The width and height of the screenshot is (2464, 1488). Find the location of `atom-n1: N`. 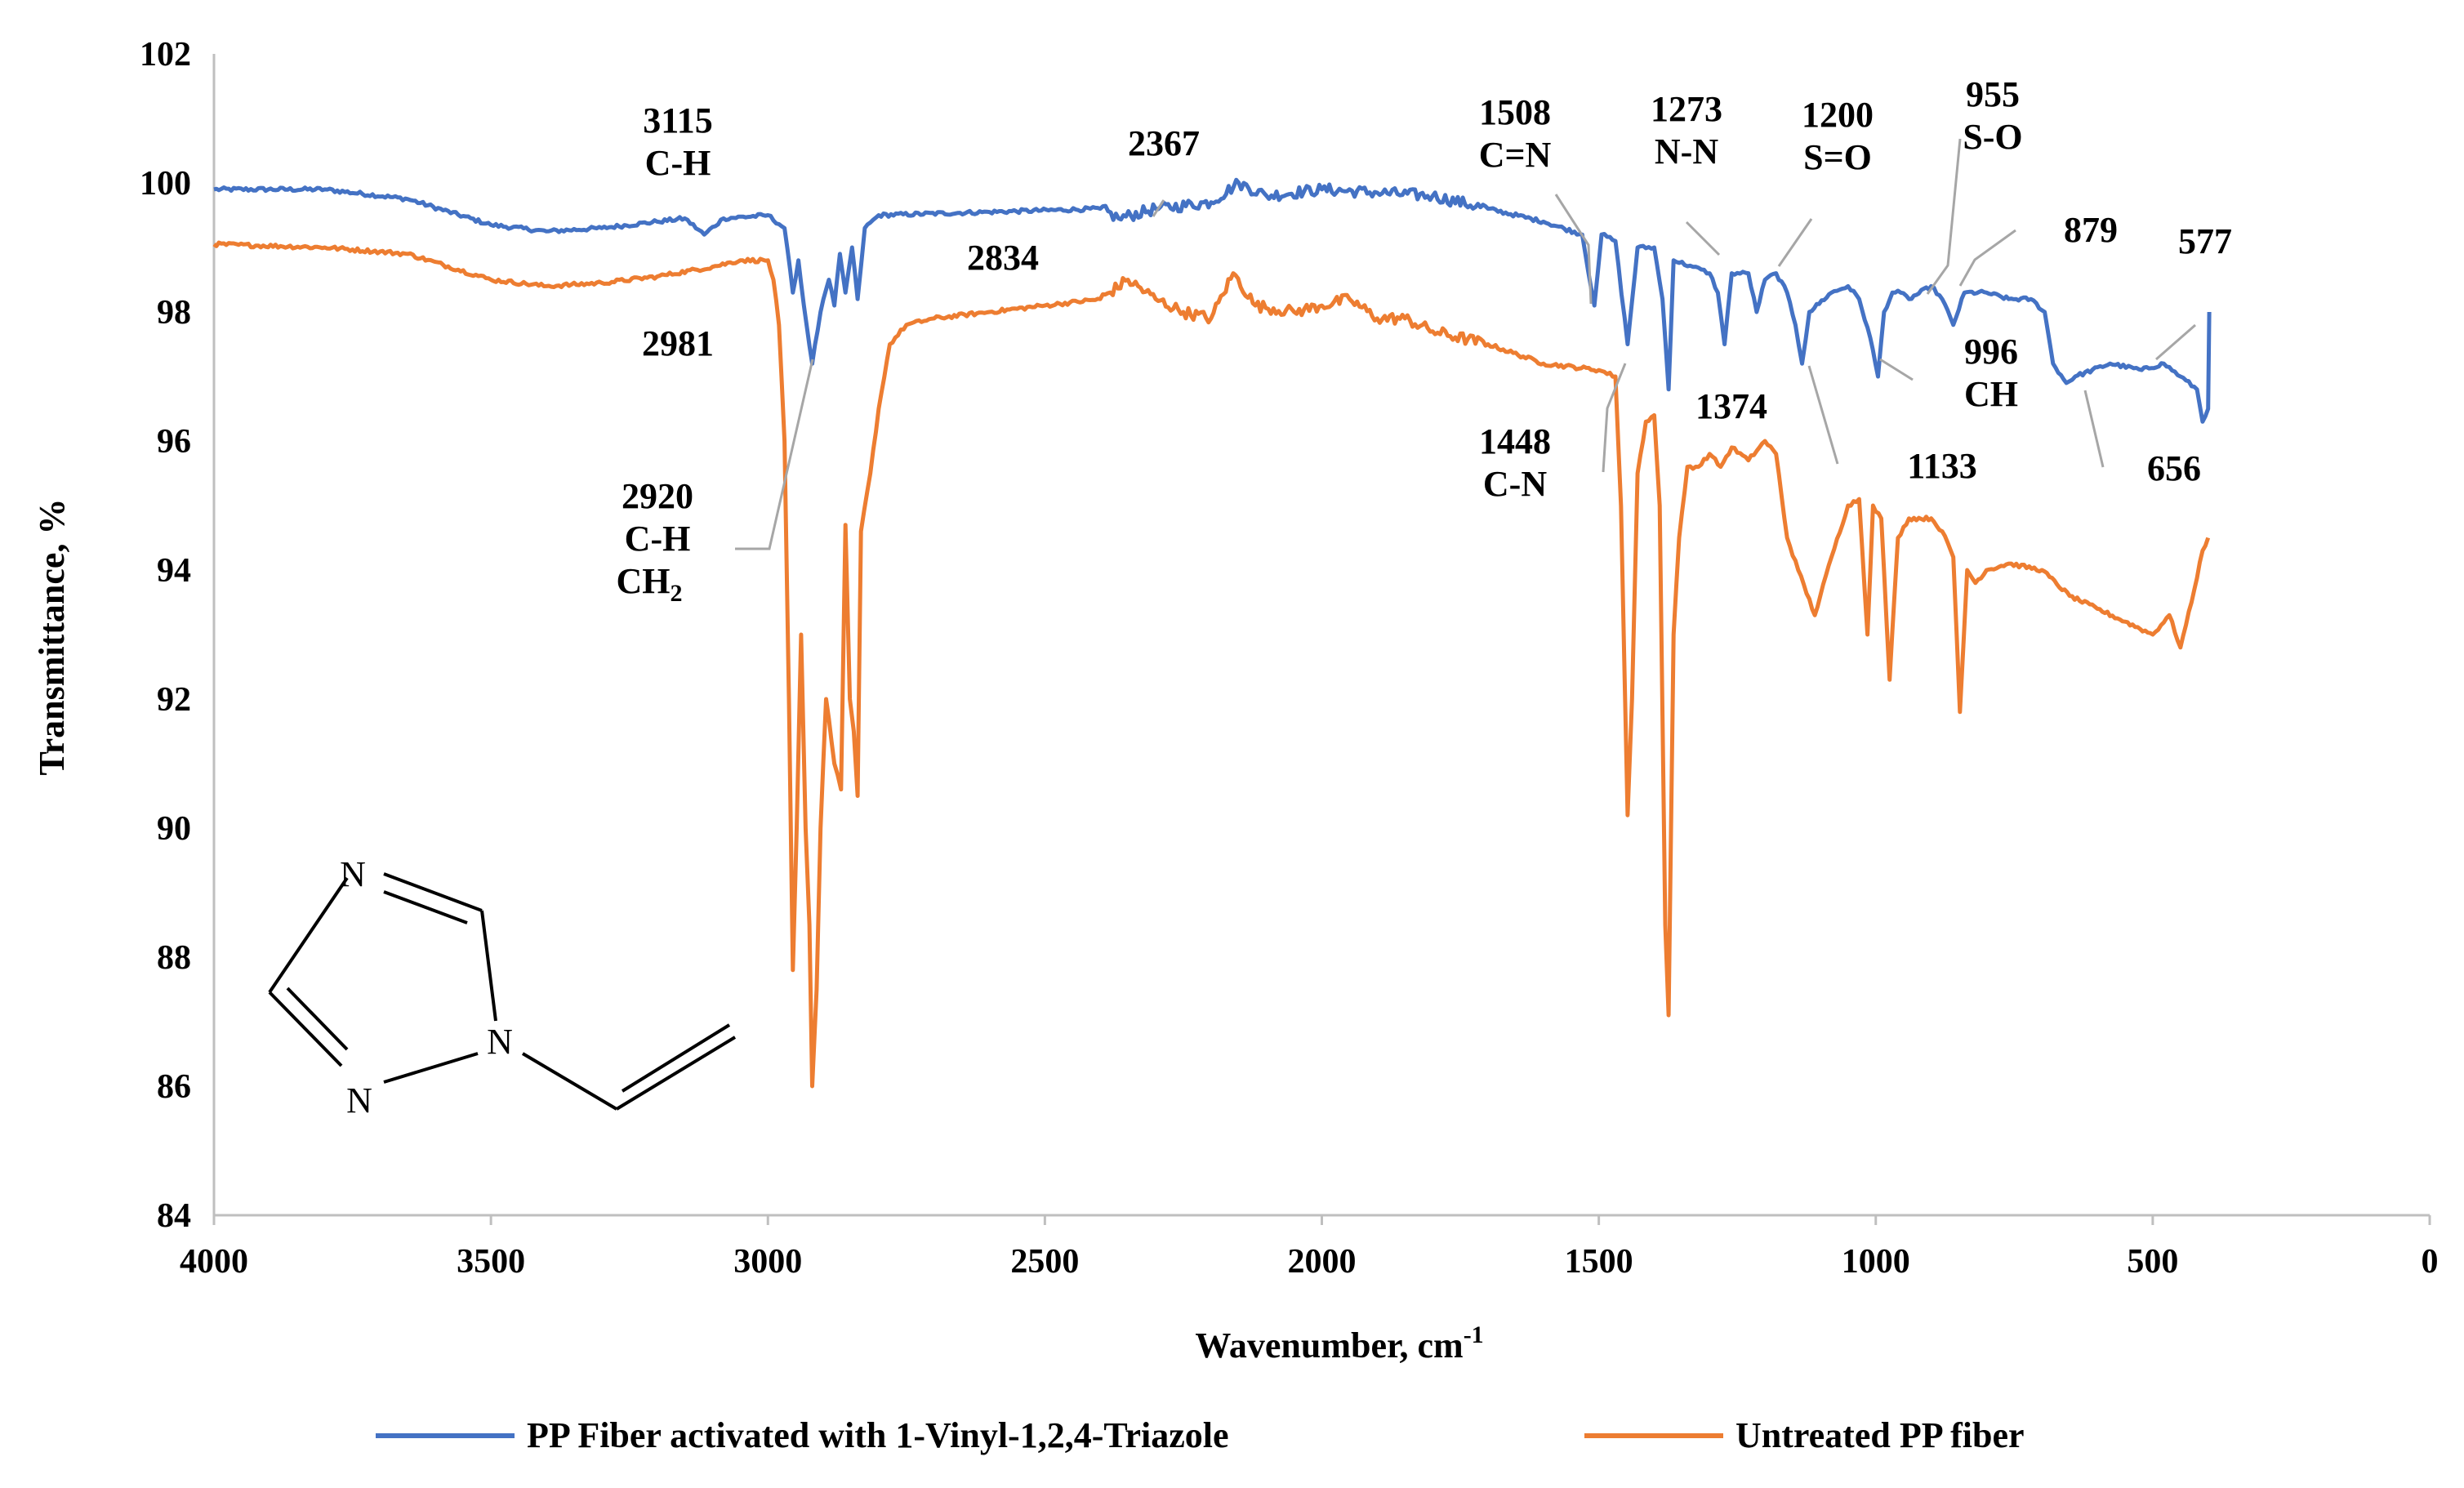

atom-n1: N is located at coordinates (500, 1042).